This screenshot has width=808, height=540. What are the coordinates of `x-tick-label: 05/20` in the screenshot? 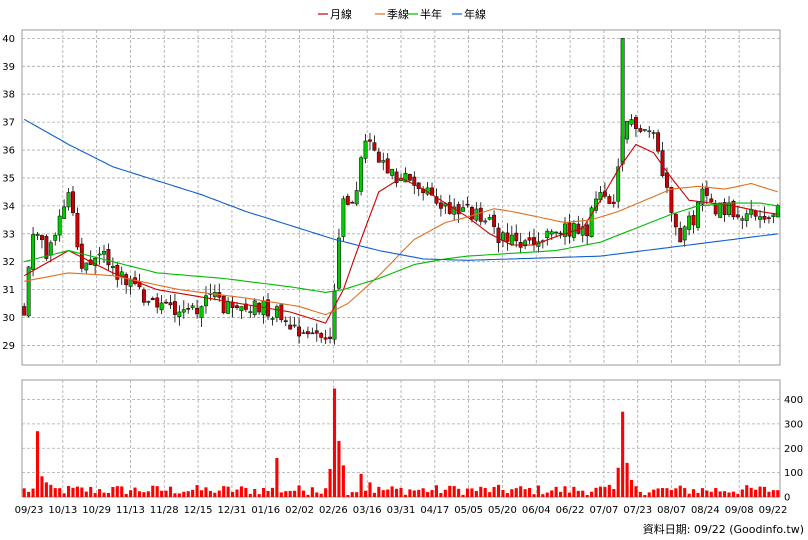 It's located at (502, 510).